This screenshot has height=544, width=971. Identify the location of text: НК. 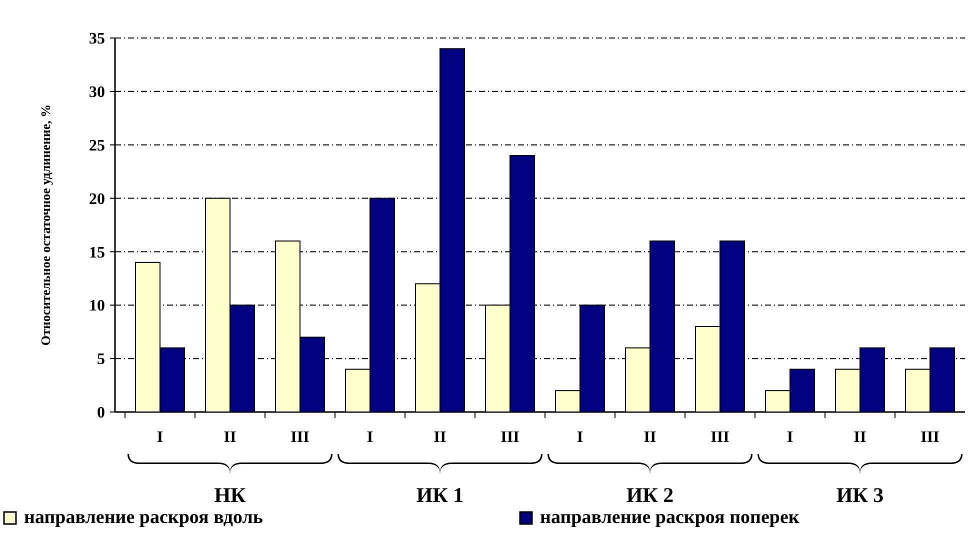
(230, 495).